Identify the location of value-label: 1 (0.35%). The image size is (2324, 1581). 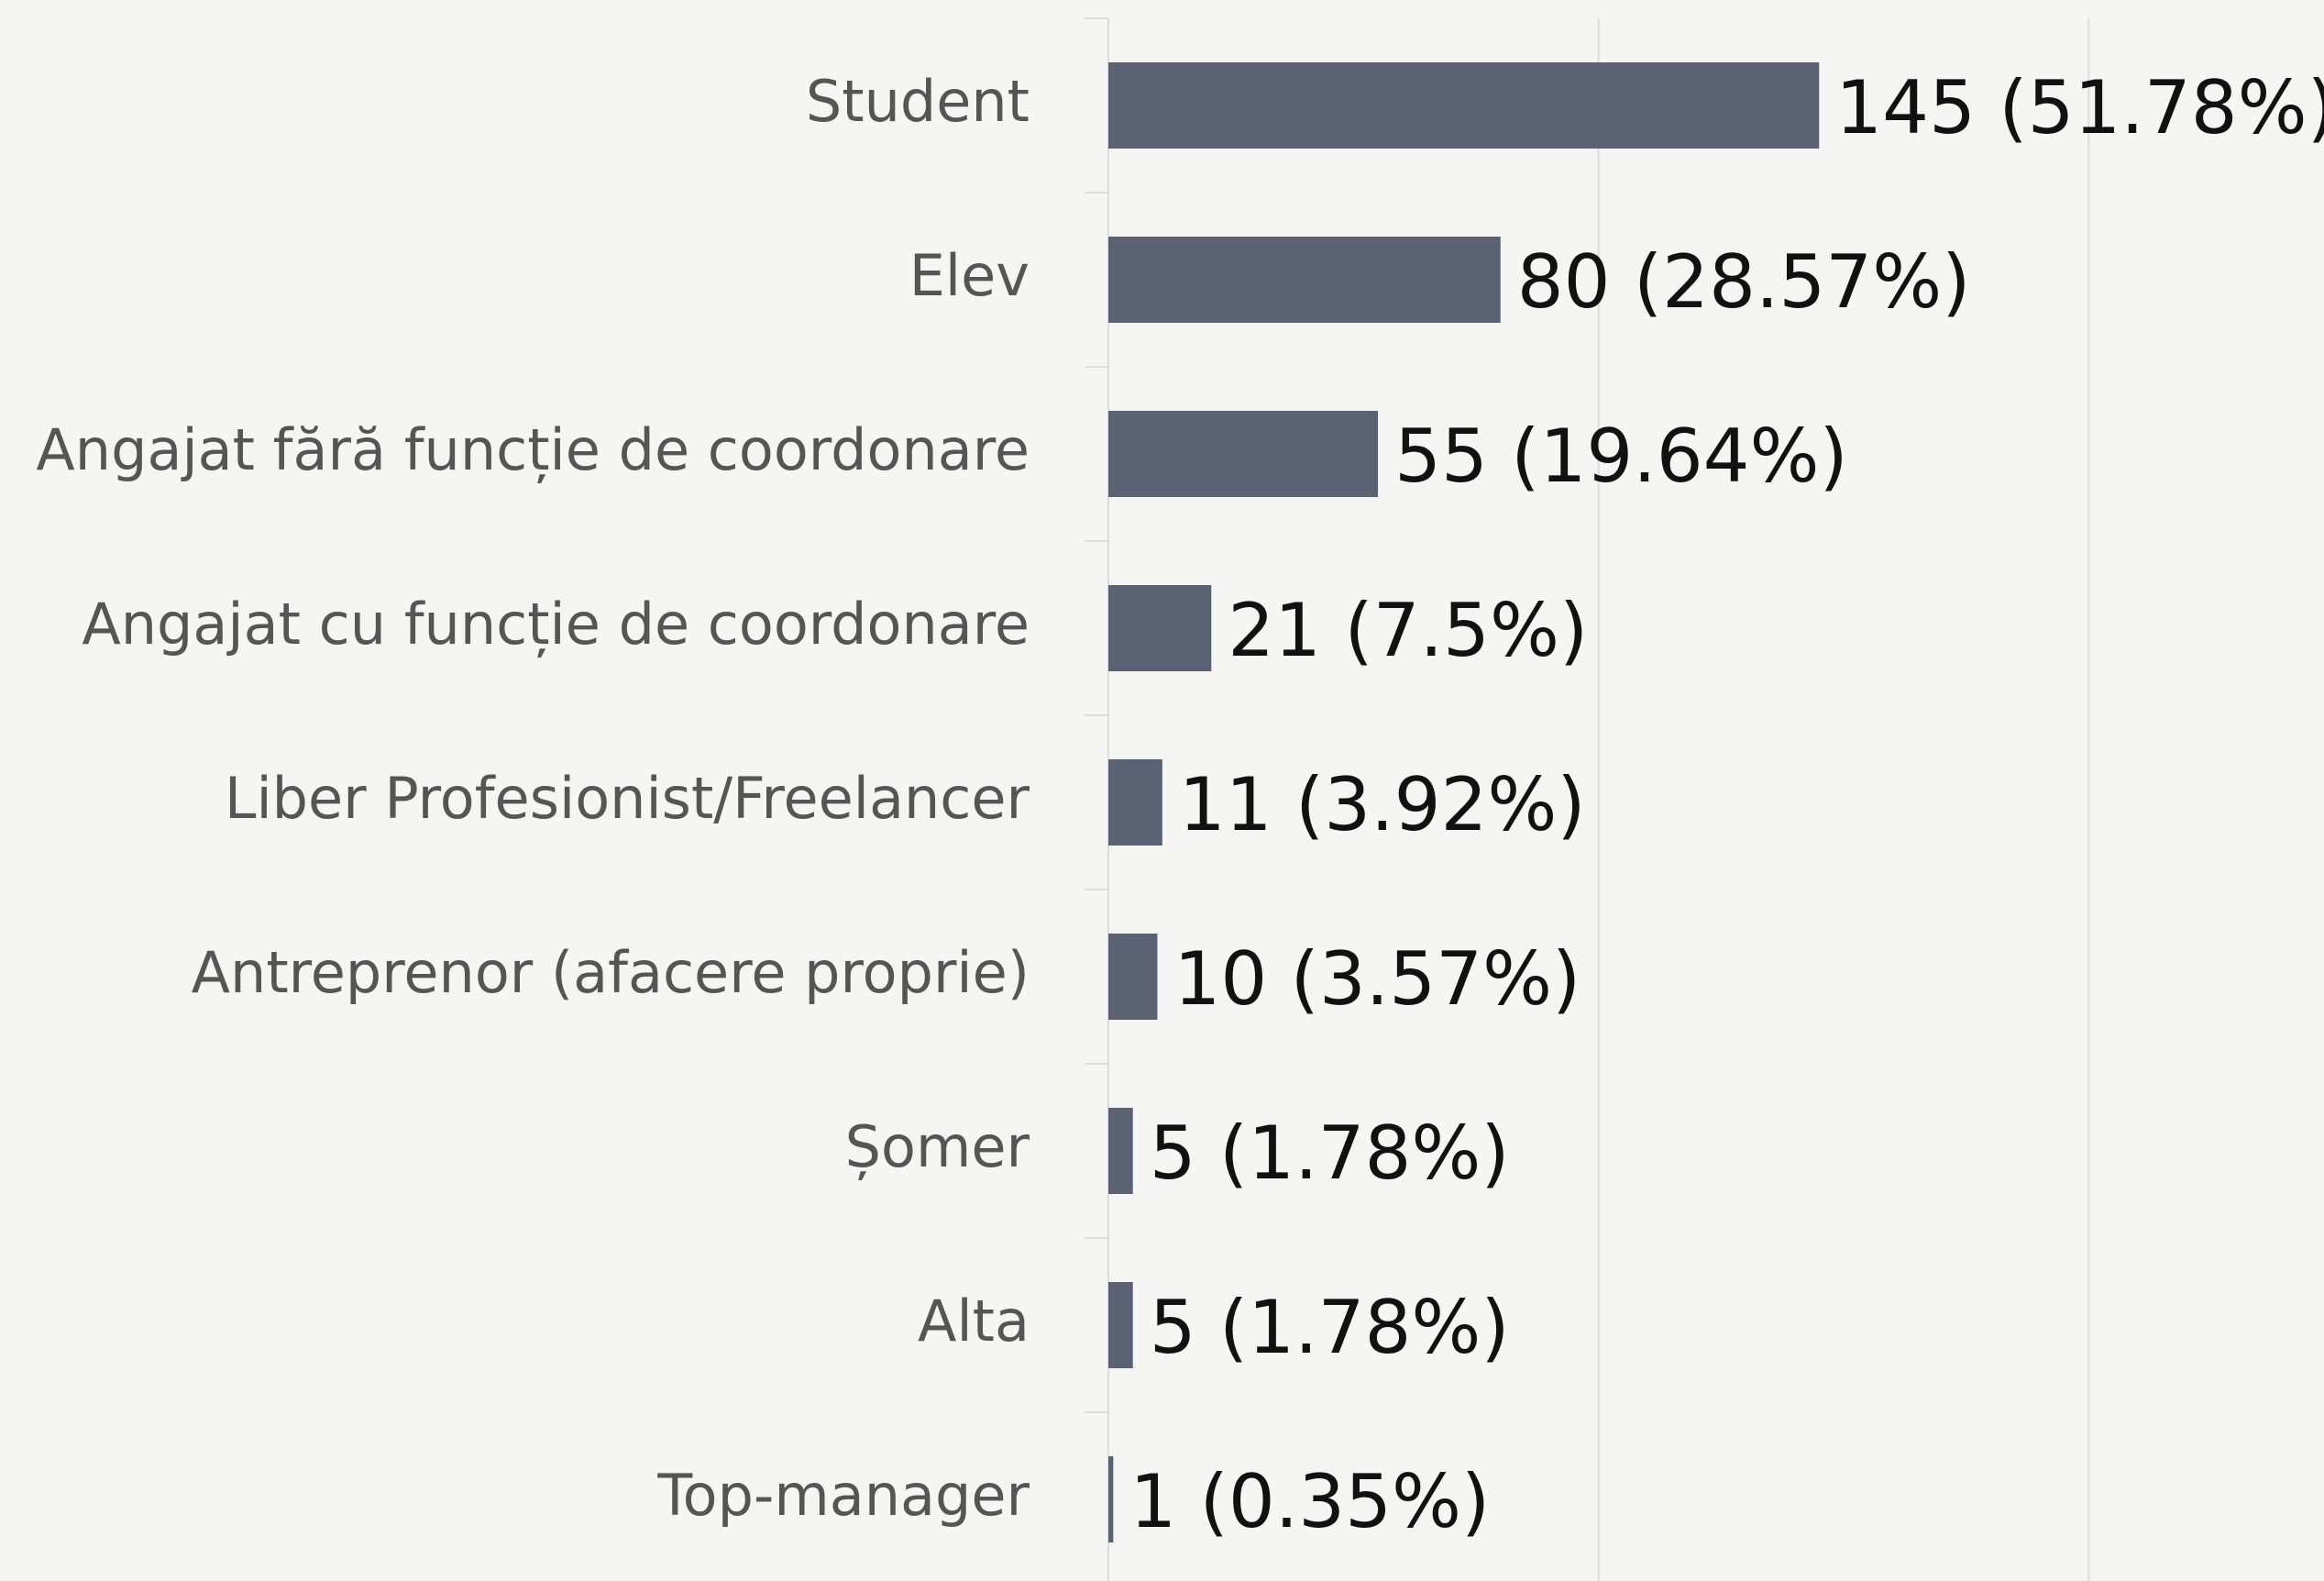
(1309, 1501).